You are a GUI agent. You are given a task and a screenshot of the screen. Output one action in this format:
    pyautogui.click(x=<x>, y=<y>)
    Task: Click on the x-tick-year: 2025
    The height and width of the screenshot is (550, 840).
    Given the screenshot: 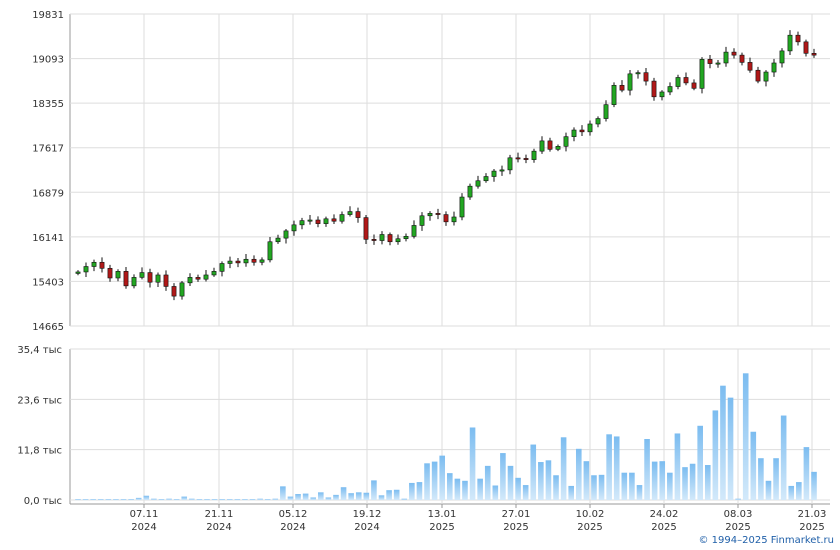 What is the action you would take?
    pyautogui.click(x=515, y=527)
    